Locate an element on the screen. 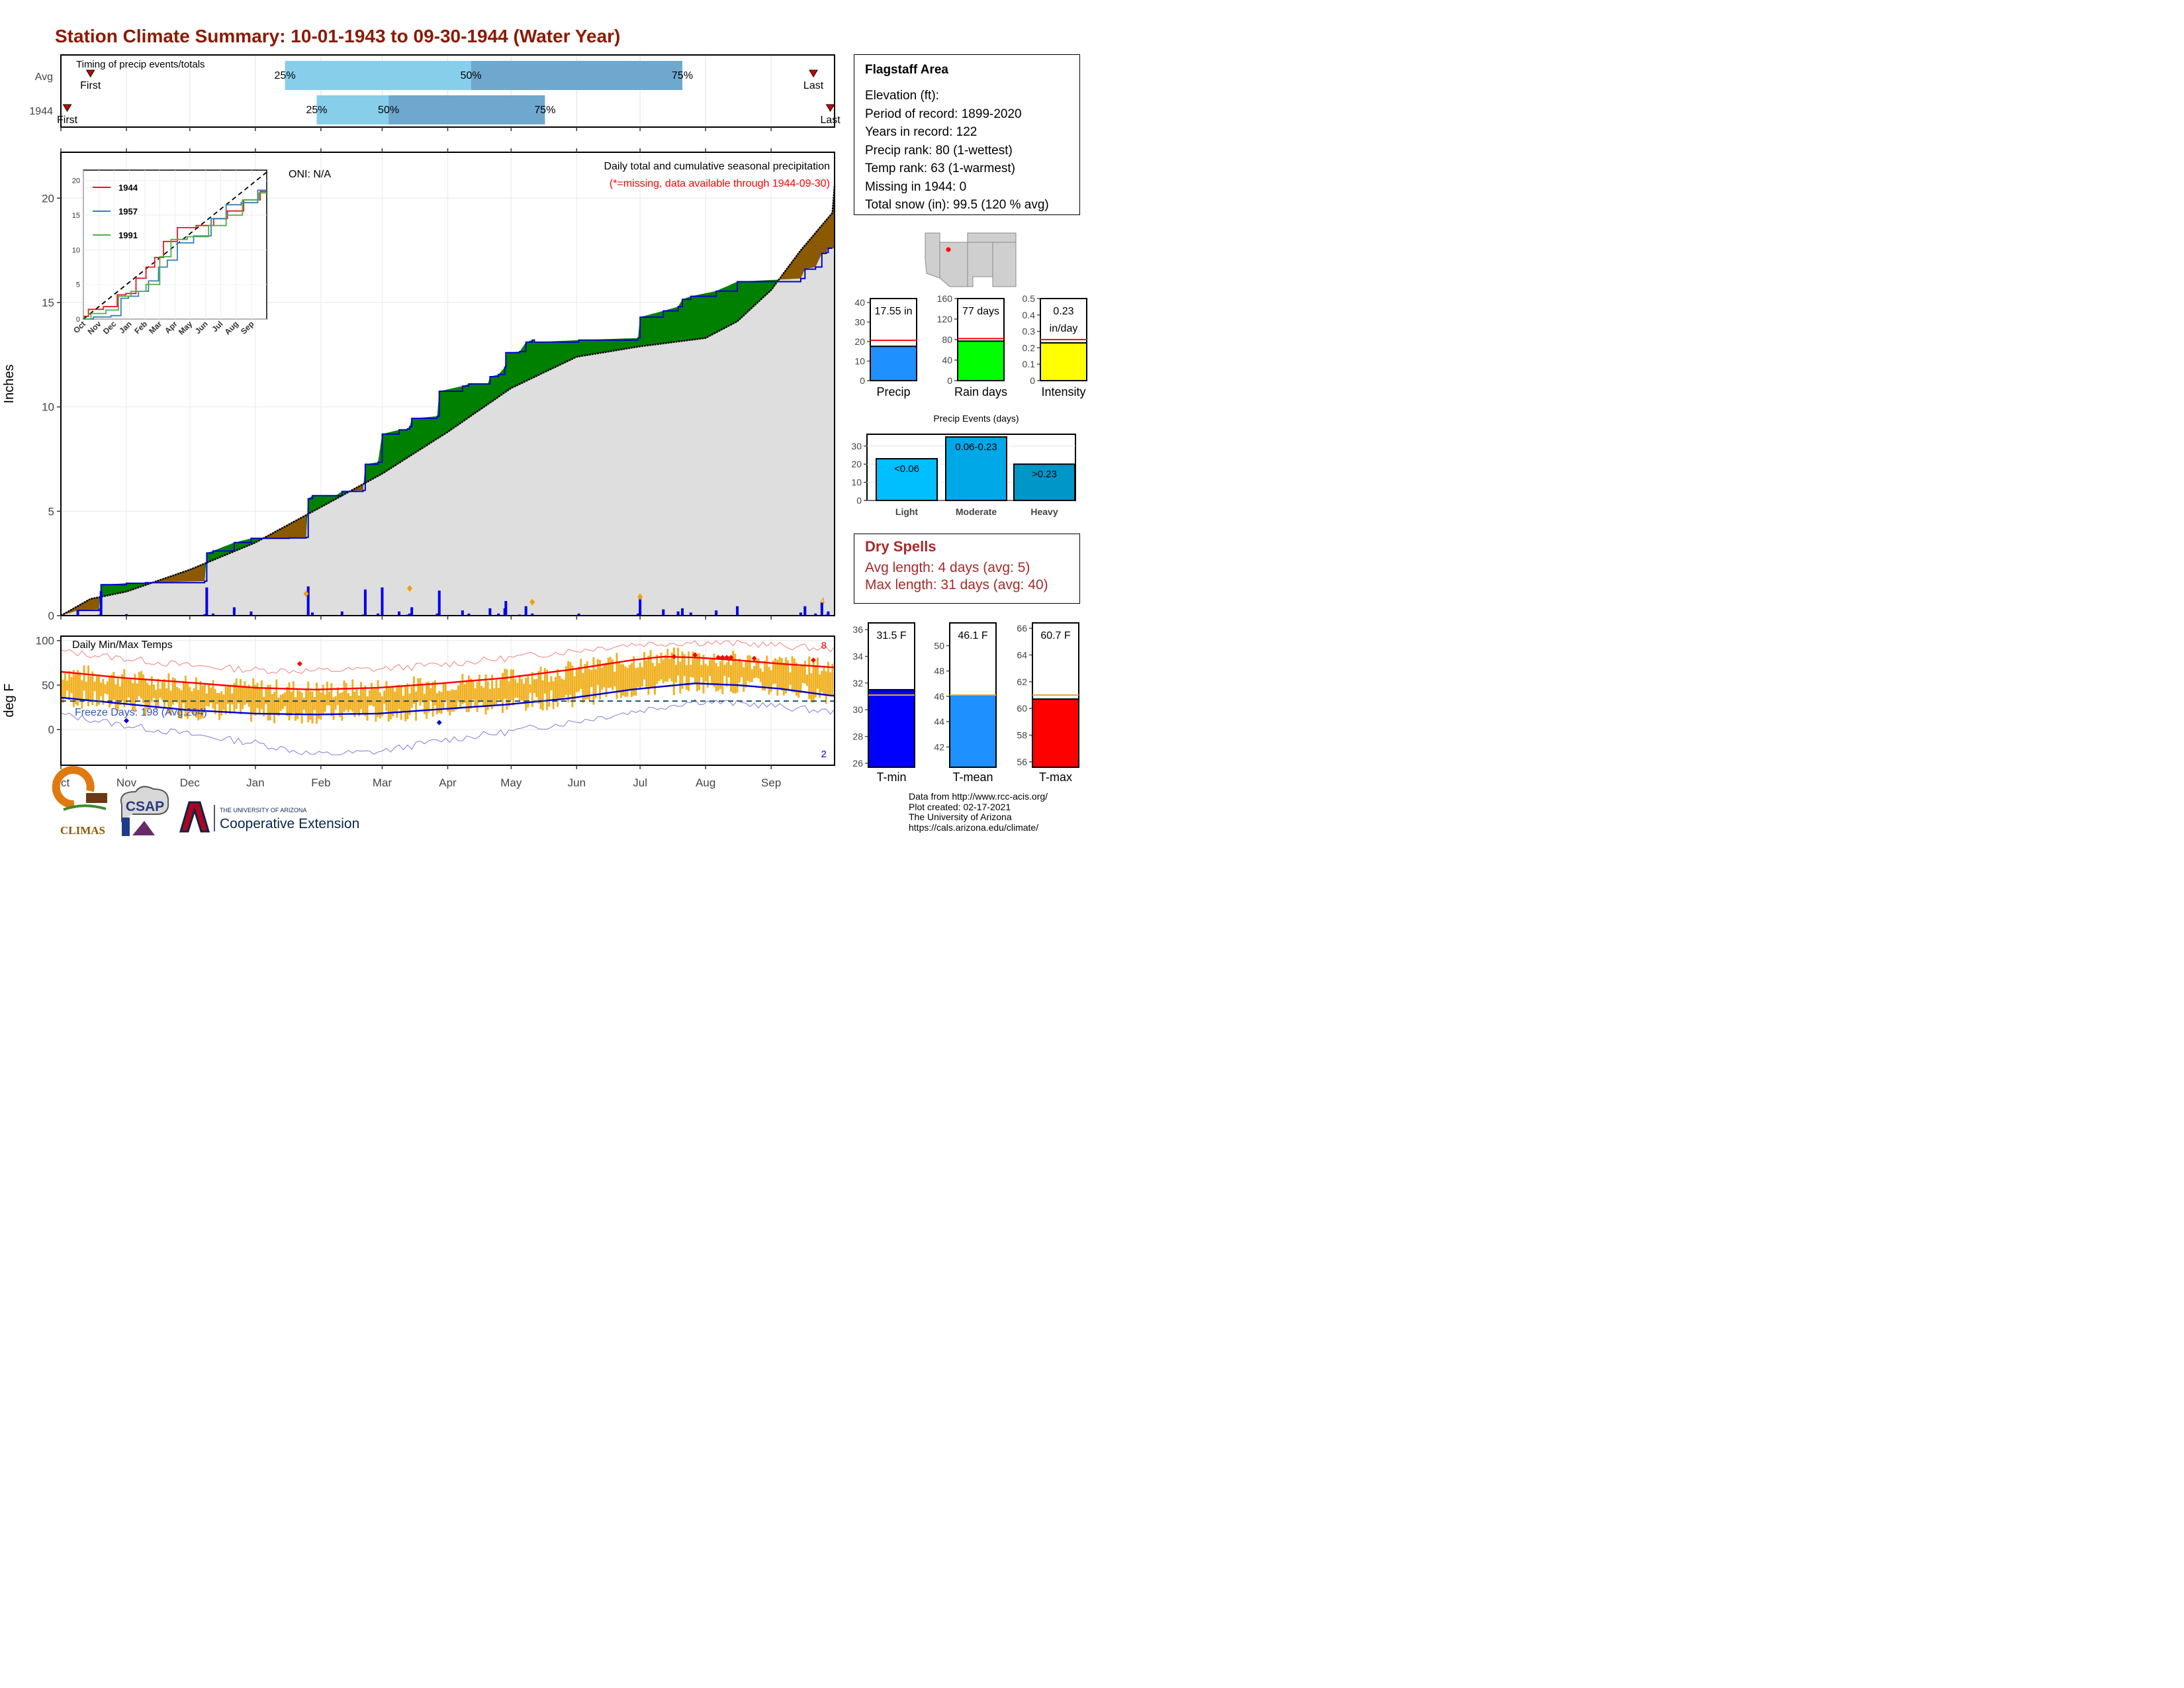 This screenshot has width=2184, height=1688. bar-panel-ytick-label: 30 is located at coordinates (859, 321).